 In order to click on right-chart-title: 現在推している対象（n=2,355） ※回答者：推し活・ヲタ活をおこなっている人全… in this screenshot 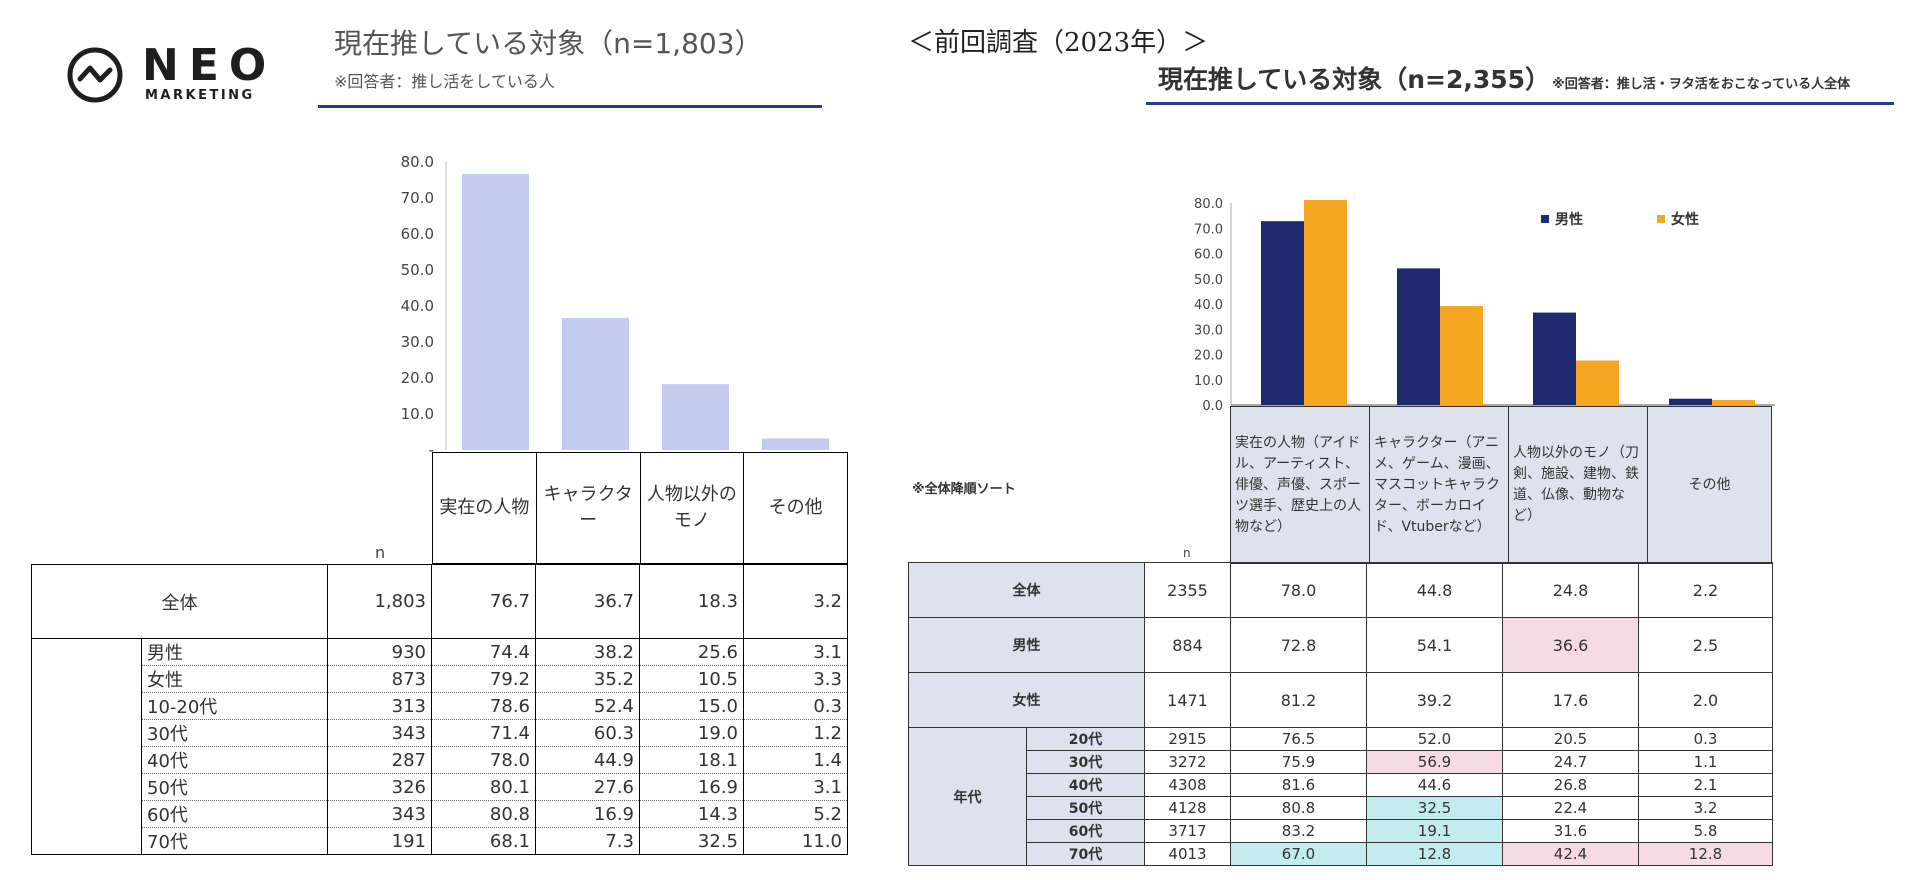, I will do `click(1504, 78)`.